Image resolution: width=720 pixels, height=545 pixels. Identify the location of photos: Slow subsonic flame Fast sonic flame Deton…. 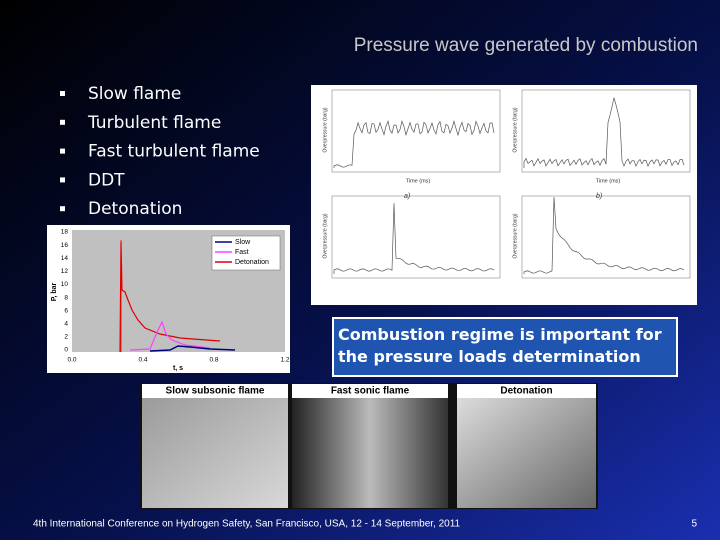
(369, 446).